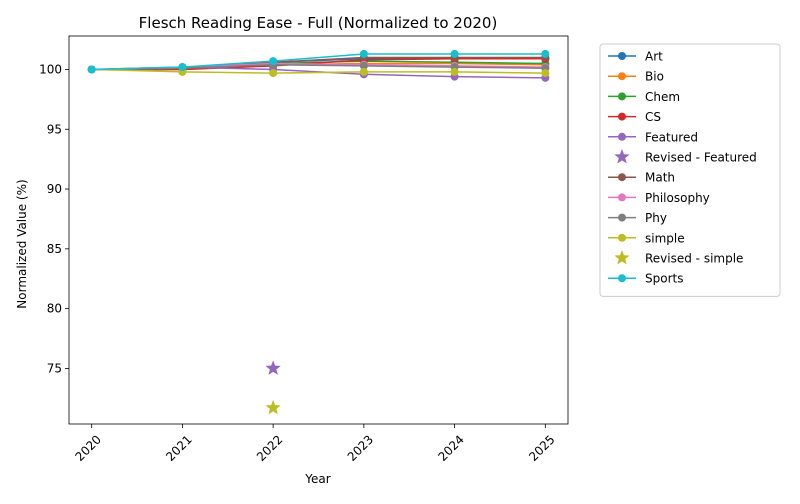  Describe the element at coordinates (318, 67) in the screenshot. I see `series-line-phy` at that location.